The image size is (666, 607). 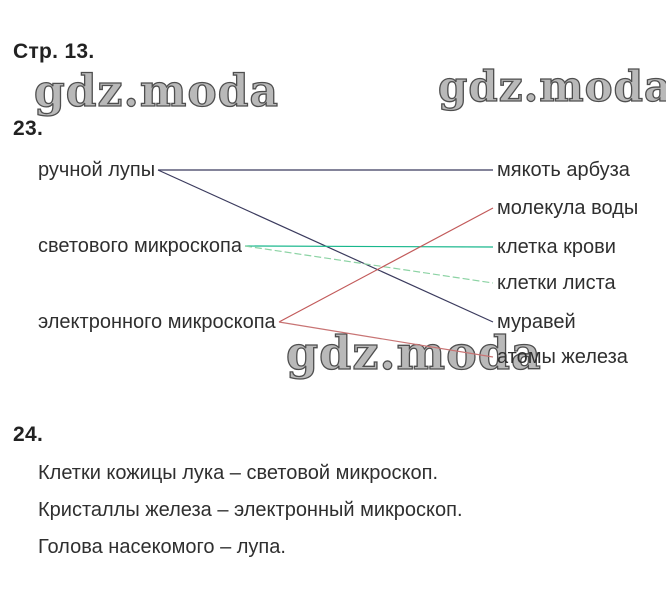 What do you see at coordinates (28, 128) in the screenshot?
I see `task23-heading: 23.` at bounding box center [28, 128].